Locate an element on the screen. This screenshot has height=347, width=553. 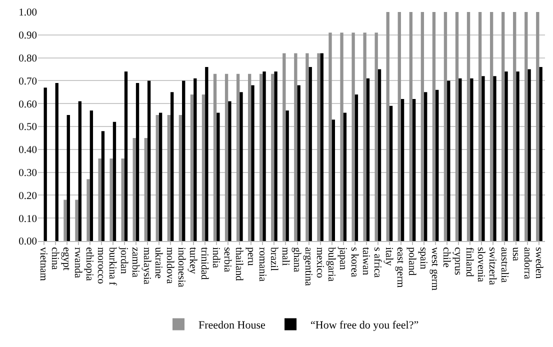
y-tick-label: 0.80 is located at coordinates (27, 58).